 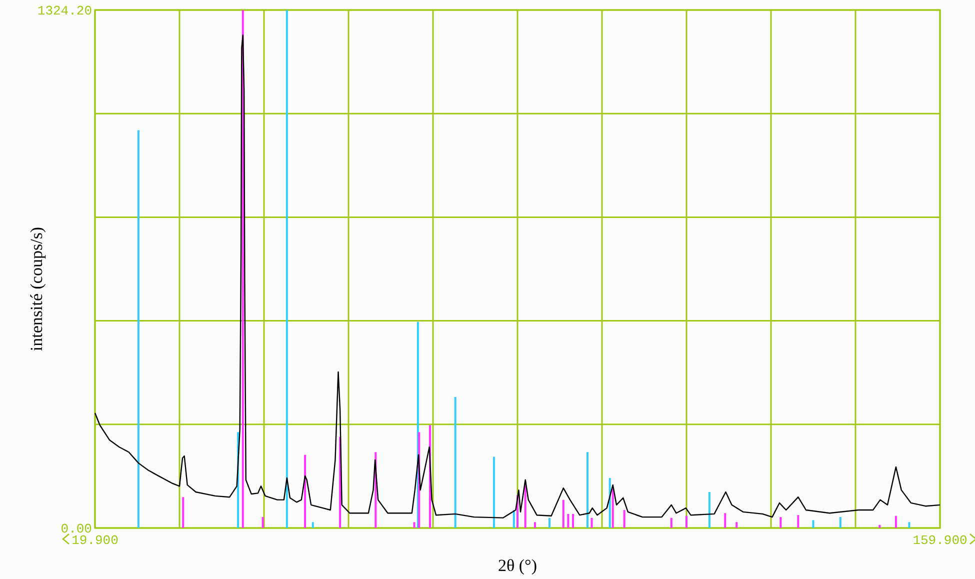 I want to click on x-tick-label: 159.900, so click(x=940, y=540).